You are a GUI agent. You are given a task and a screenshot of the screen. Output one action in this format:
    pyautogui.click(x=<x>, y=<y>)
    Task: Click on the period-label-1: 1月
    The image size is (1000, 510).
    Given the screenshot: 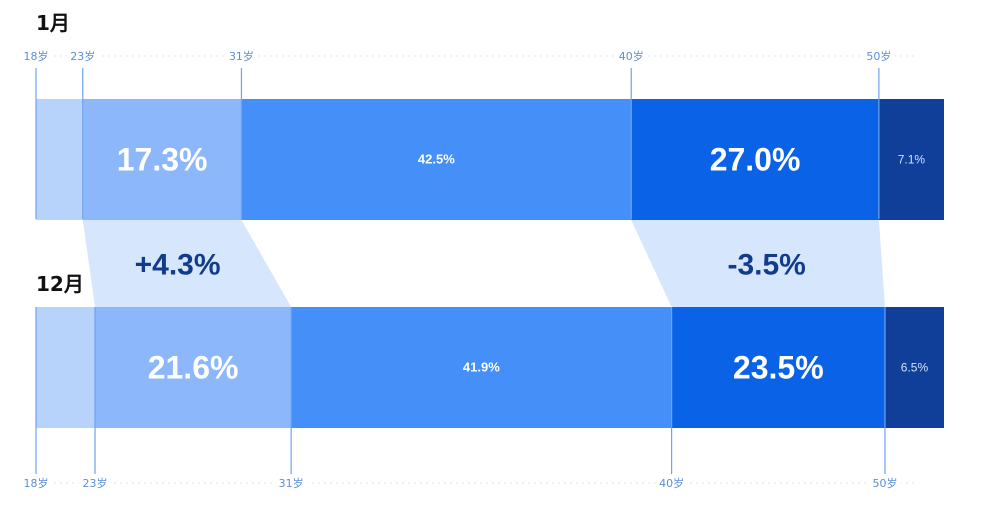 What is the action you would take?
    pyautogui.click(x=53, y=23)
    